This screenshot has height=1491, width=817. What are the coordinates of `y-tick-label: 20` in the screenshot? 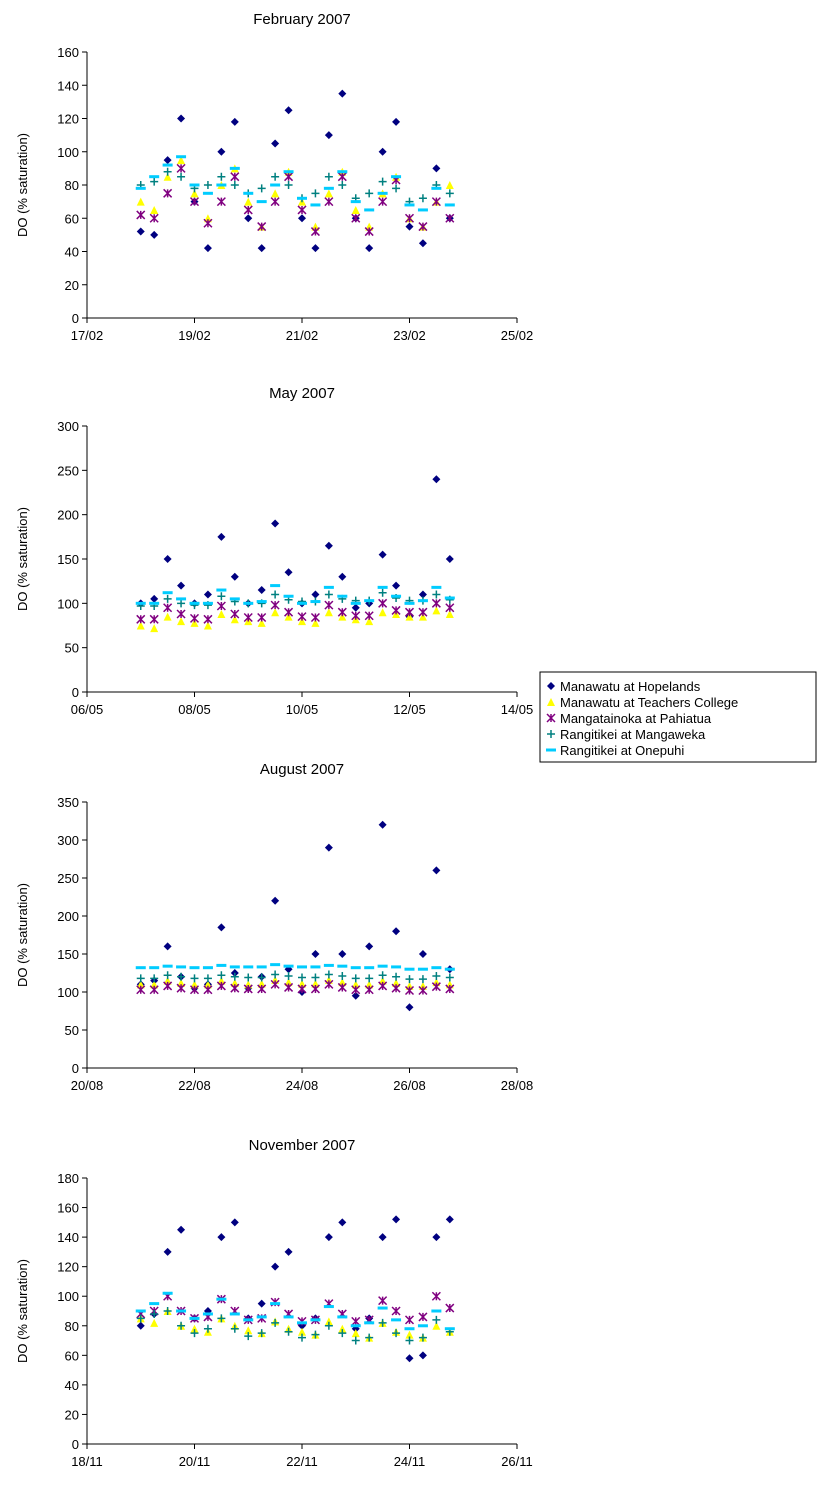 It's located at (72, 1414).